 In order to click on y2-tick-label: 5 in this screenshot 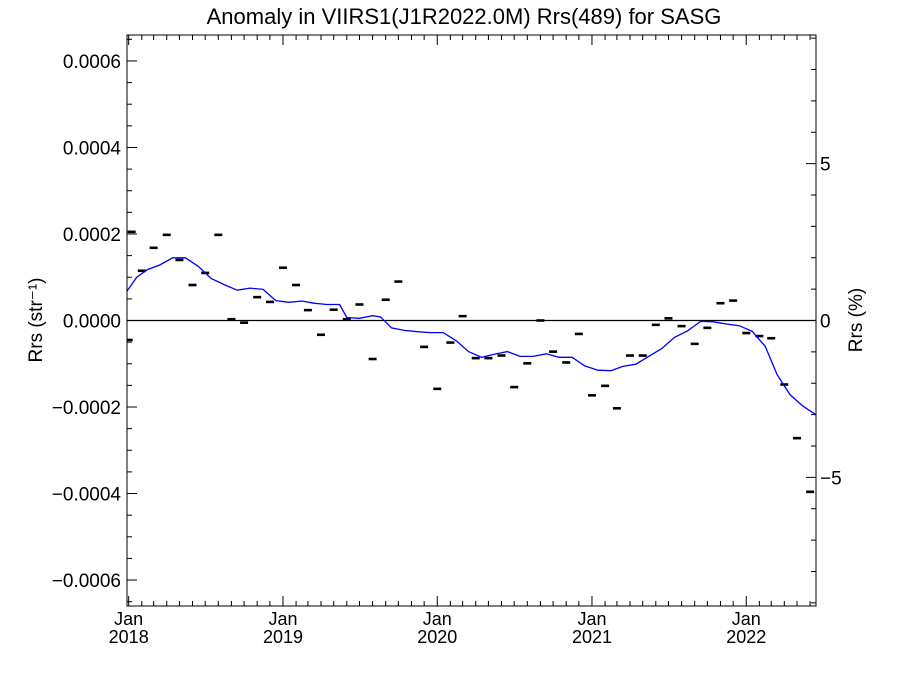, I will do `click(825, 165)`.